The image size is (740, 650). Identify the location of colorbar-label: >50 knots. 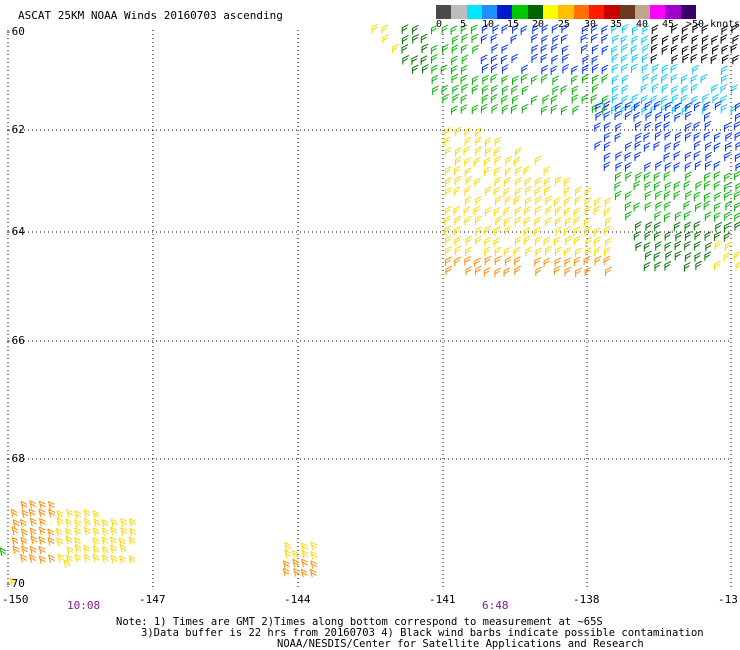
(713, 24).